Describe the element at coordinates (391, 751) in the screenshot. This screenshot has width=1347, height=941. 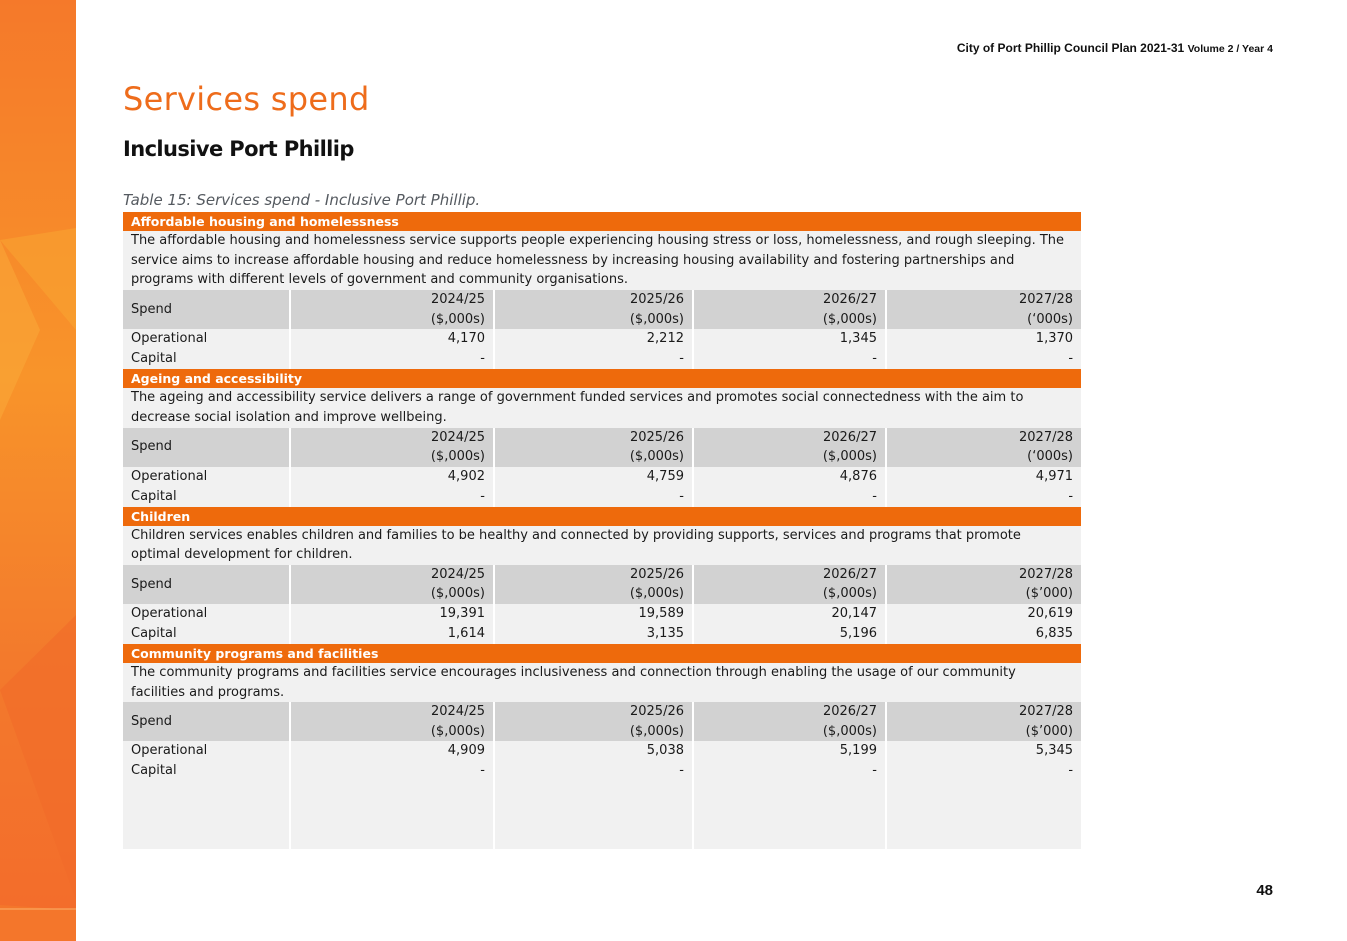
I see `spend-value: 4,909` at that location.